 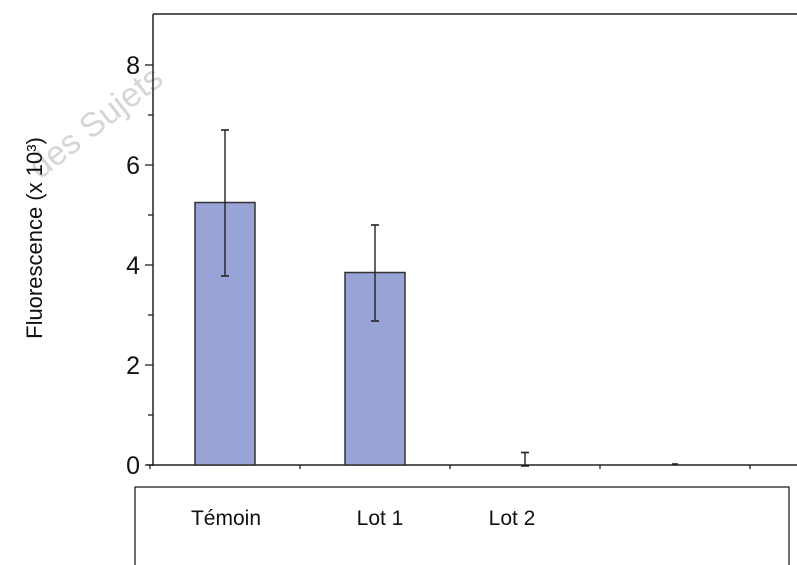 I want to click on y-tick-label: 2, so click(x=133, y=366).